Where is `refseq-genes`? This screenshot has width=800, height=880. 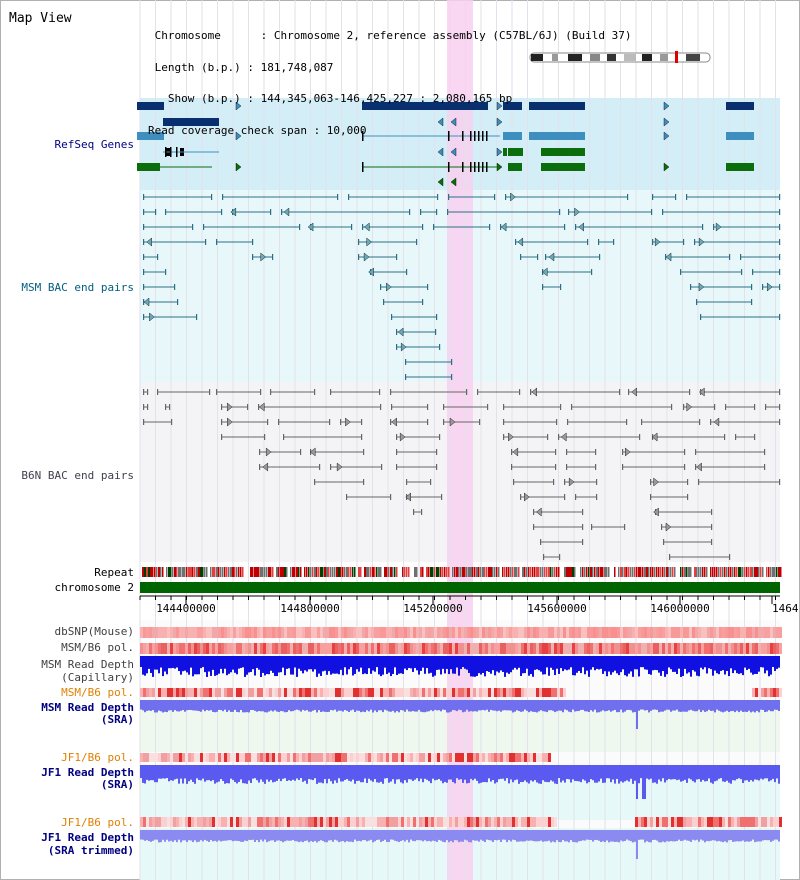
refseq-genes is located at coordinates (445, 144).